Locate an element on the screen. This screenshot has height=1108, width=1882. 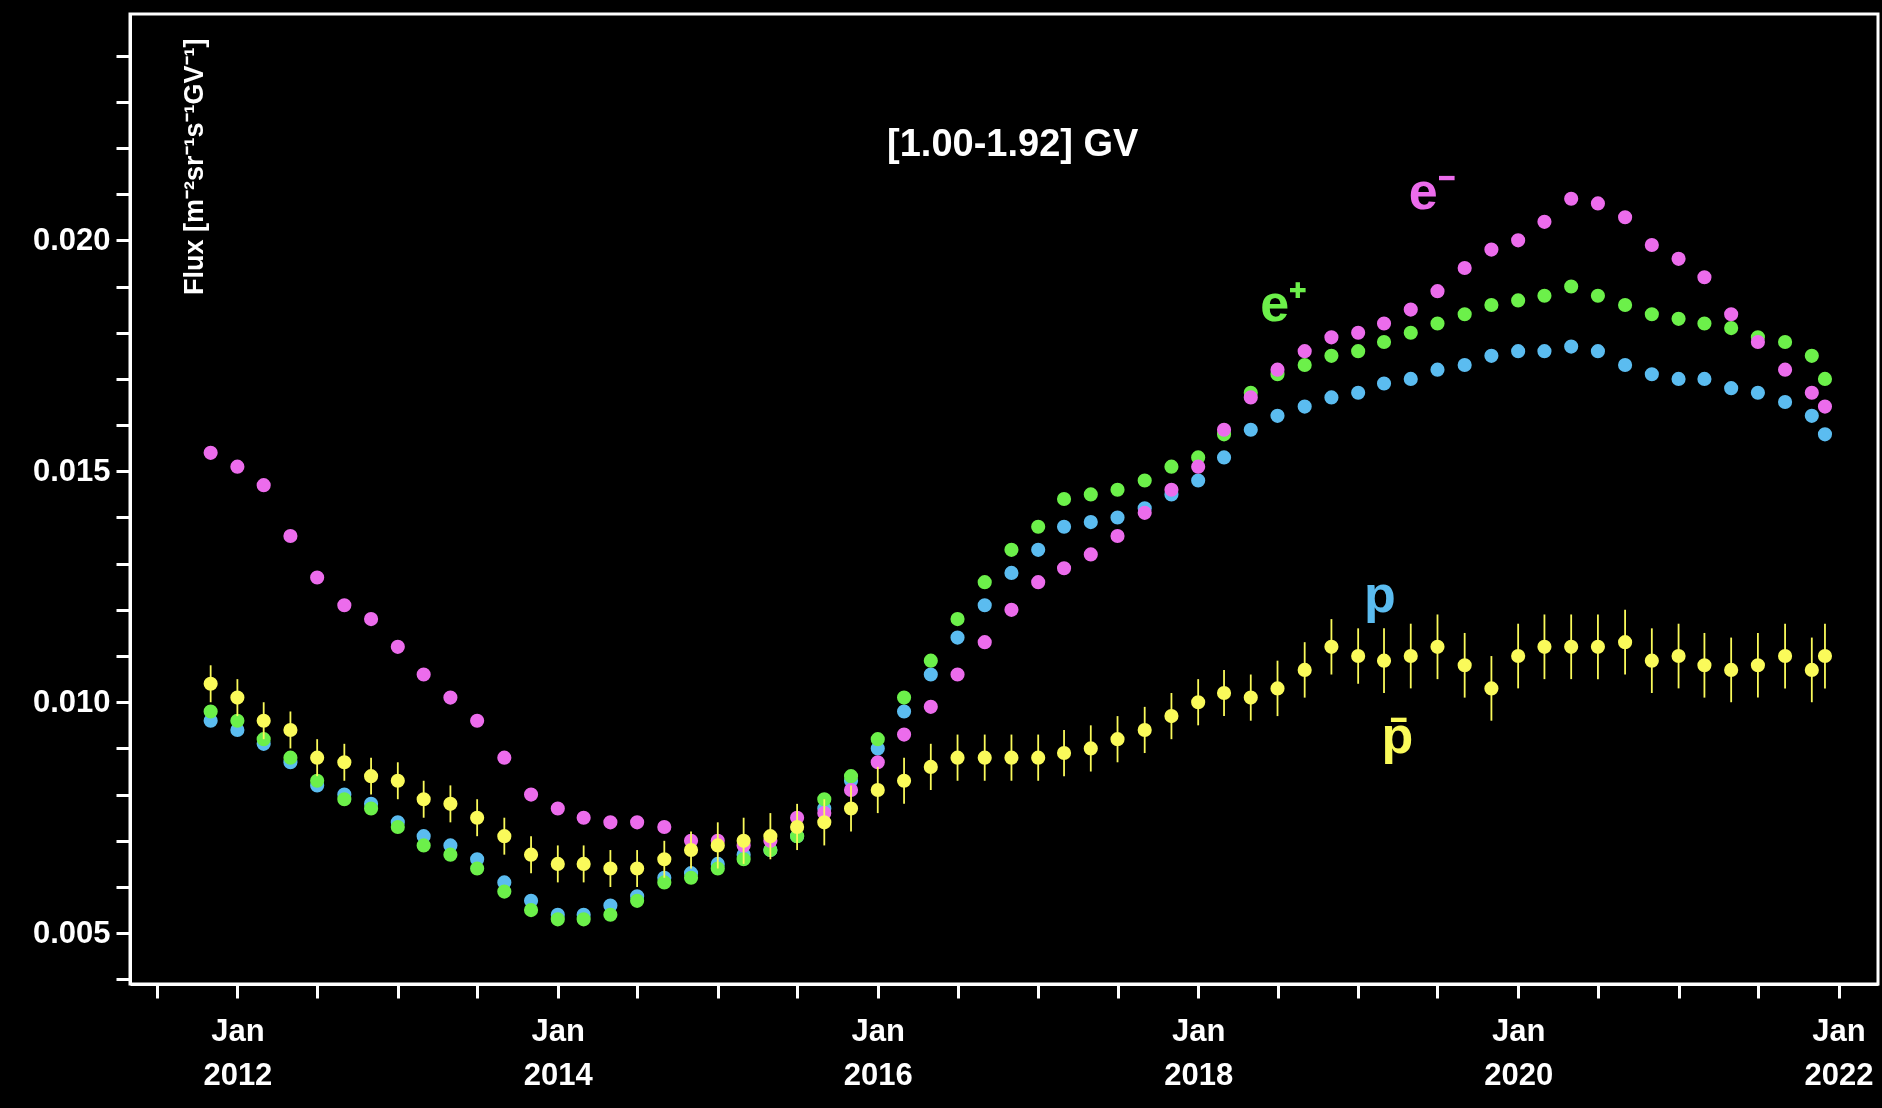
x-tick-label: Jan 2016 is located at coordinates (878, 1052).